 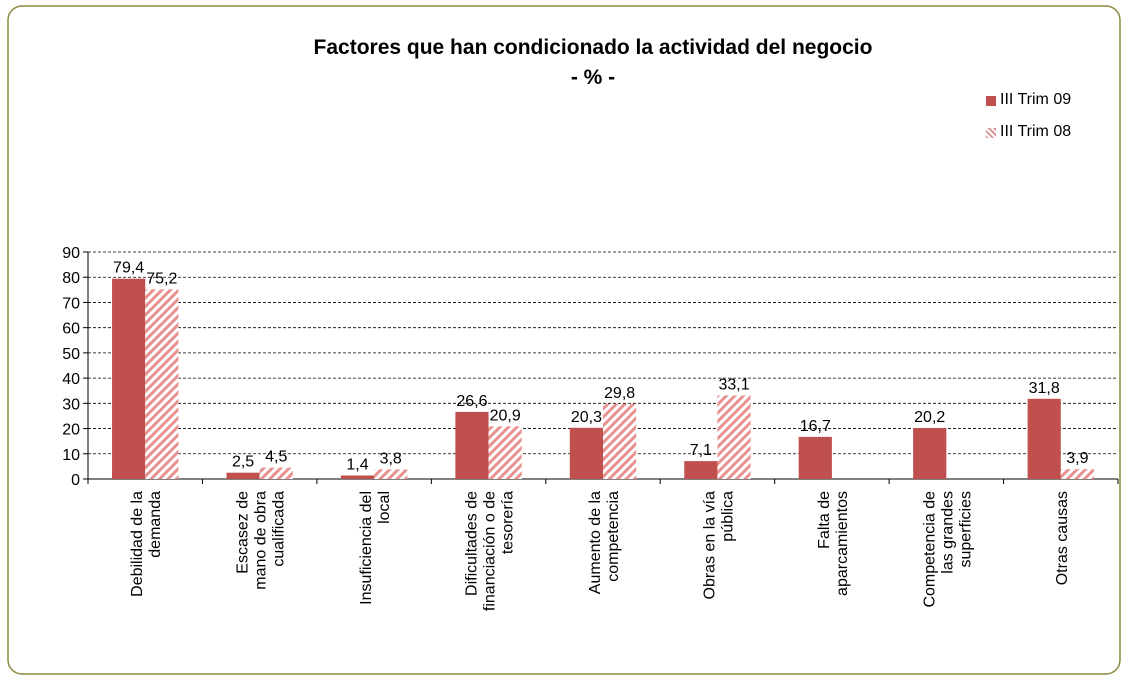 I want to click on data-label: 4,5, so click(x=276, y=457).